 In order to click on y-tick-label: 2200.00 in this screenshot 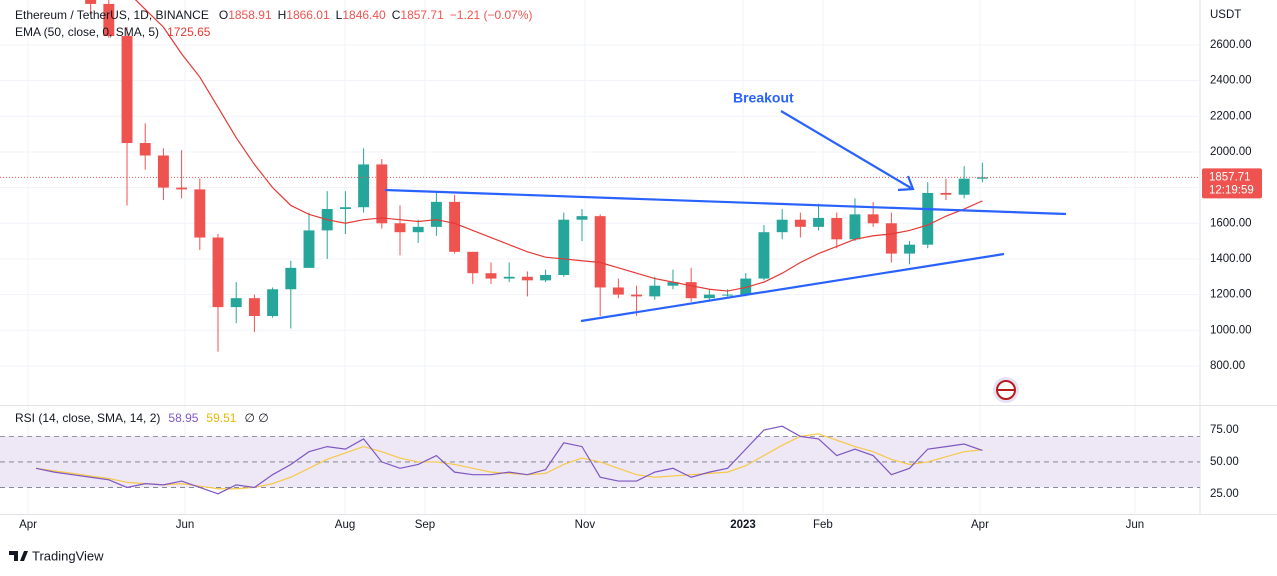, I will do `click(1231, 116)`.